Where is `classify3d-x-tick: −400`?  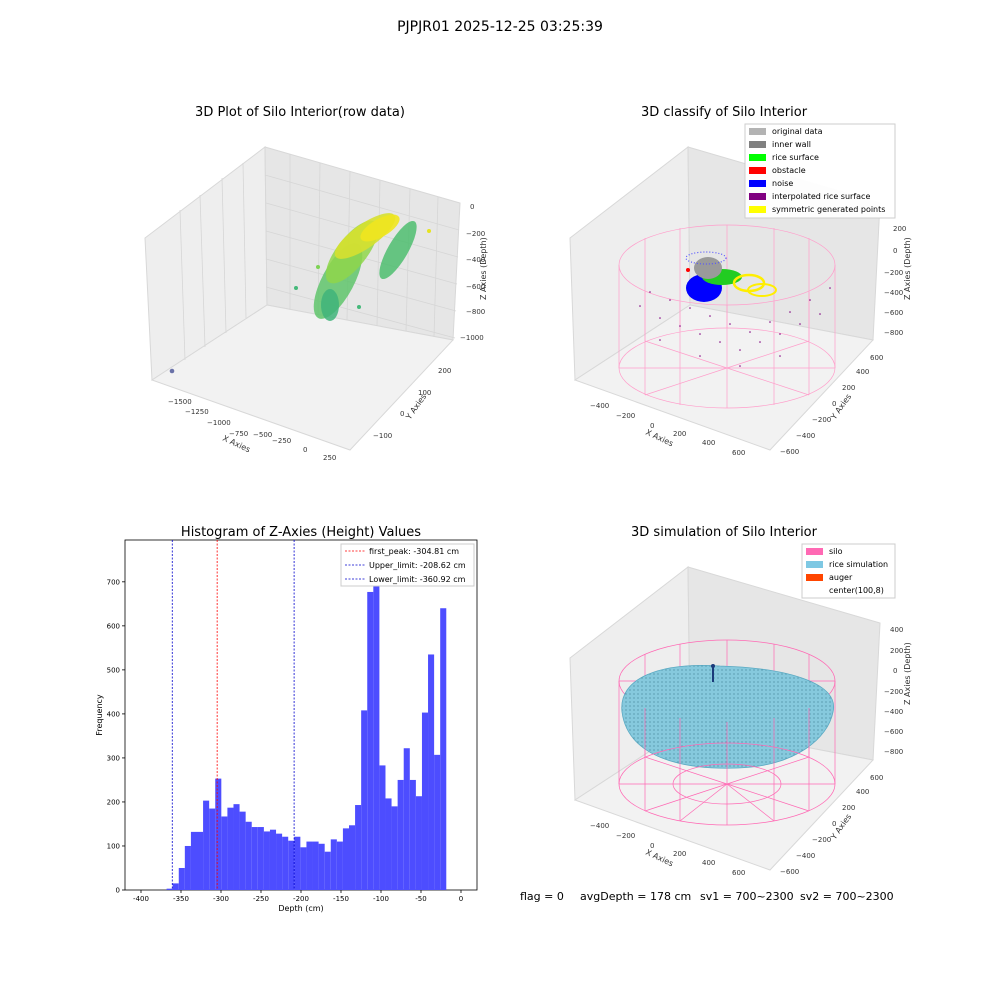
classify3d-x-tick: −400 is located at coordinates (599, 406).